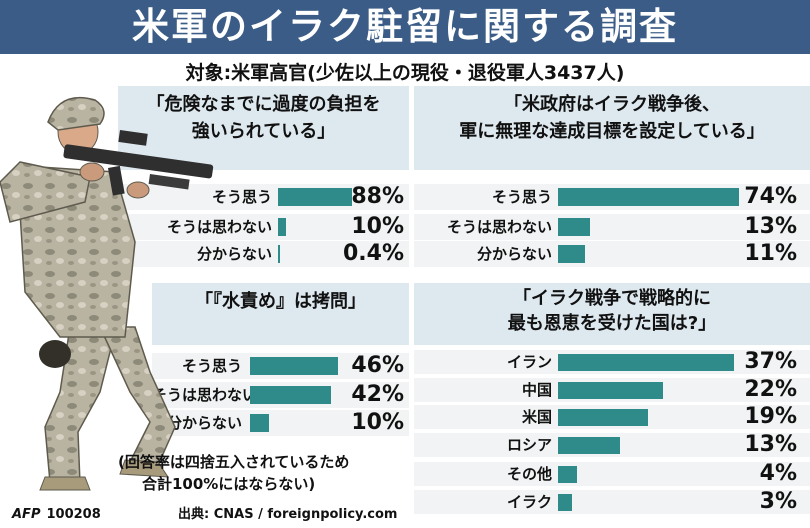  Describe the element at coordinates (219, 227) in the screenshot. I see `chart-1-category-label: そうは思わない` at that location.